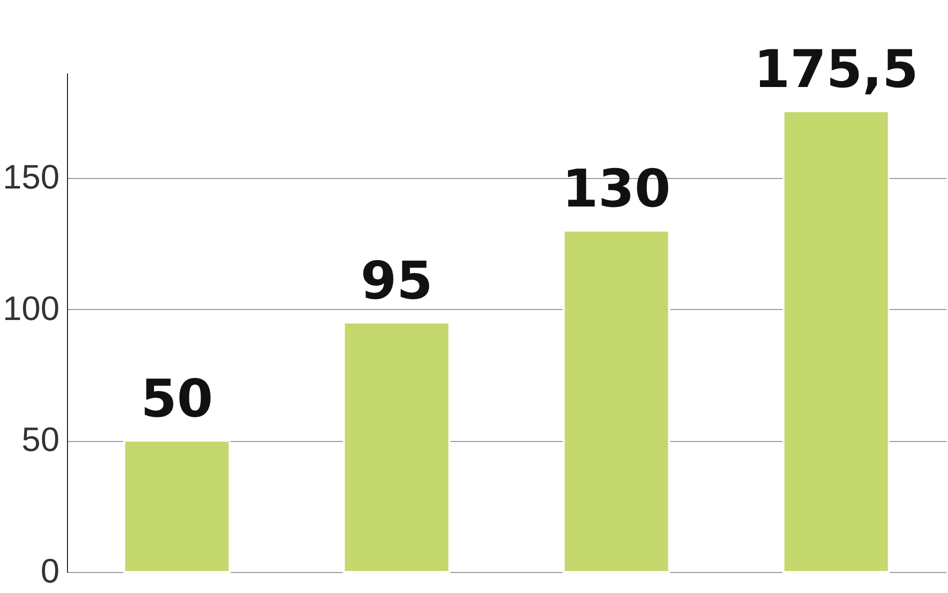 This screenshot has width=948, height=593. I want to click on data-label: 175,5, so click(836, 70).